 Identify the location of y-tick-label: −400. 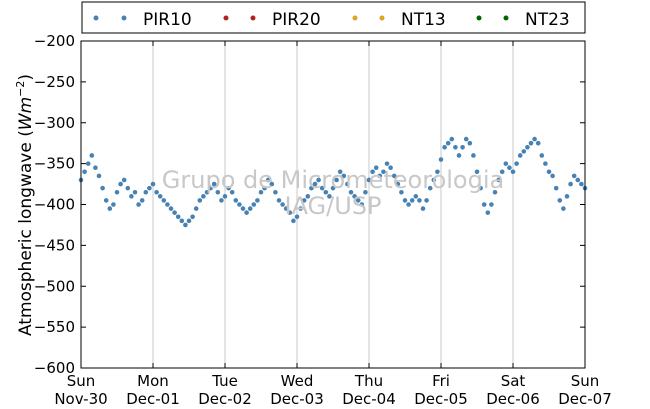
(54, 205).